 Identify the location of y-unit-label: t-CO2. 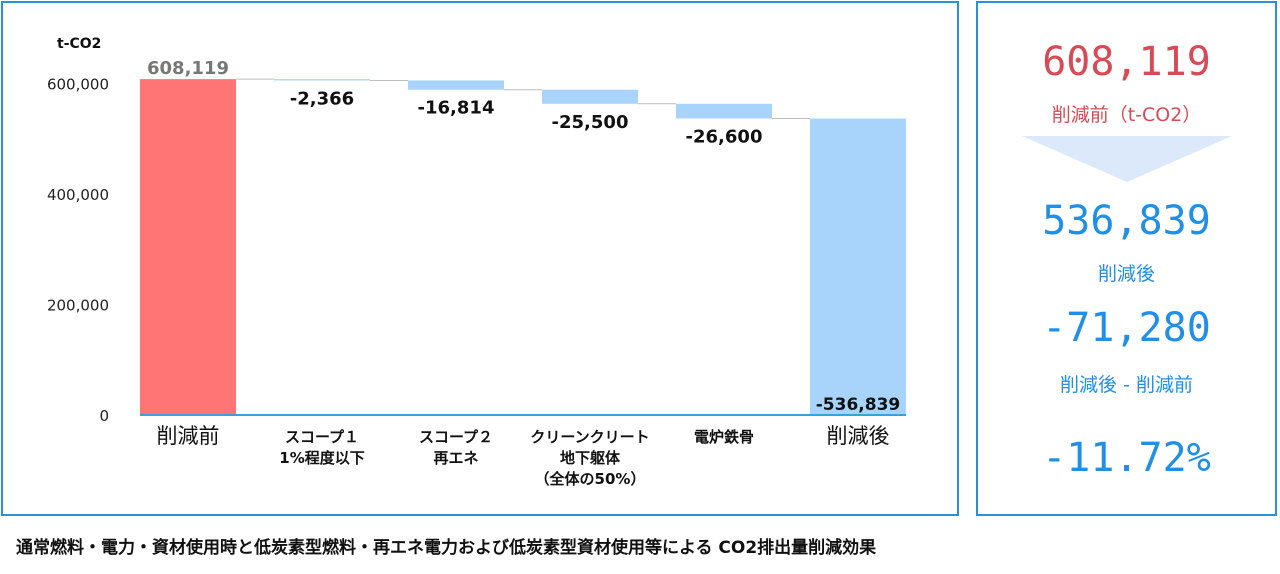
(79, 44).